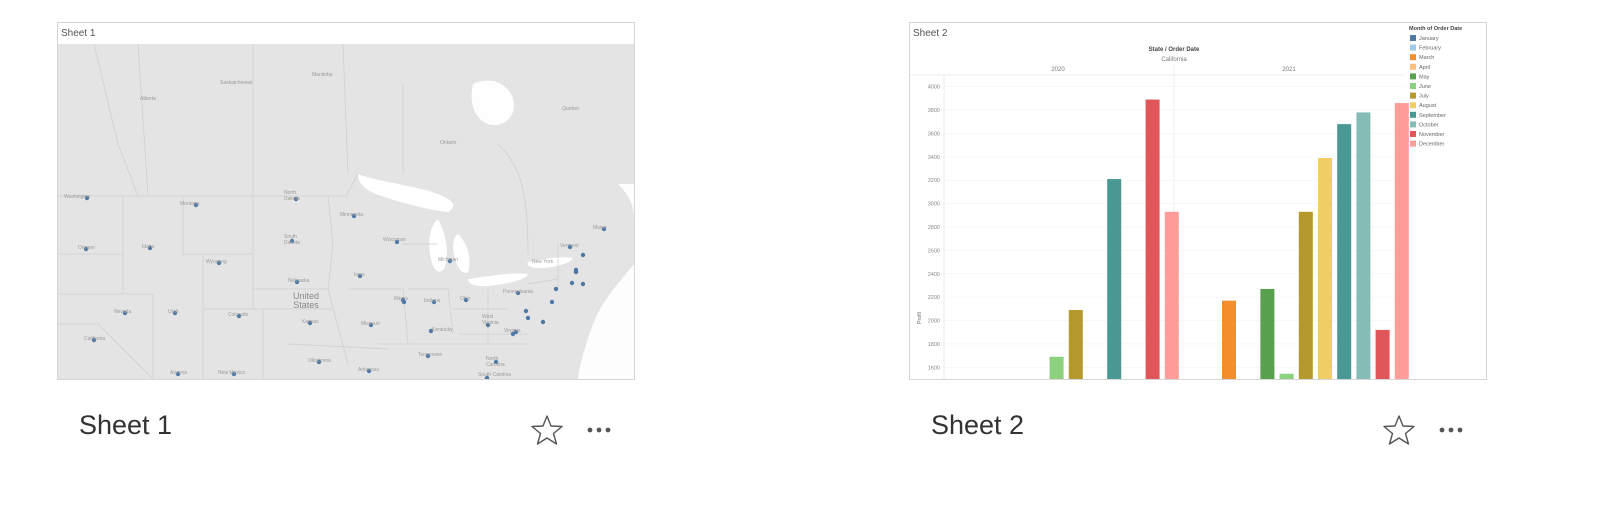  What do you see at coordinates (934, 275) in the screenshot?
I see `y-tick-label: 2400` at bounding box center [934, 275].